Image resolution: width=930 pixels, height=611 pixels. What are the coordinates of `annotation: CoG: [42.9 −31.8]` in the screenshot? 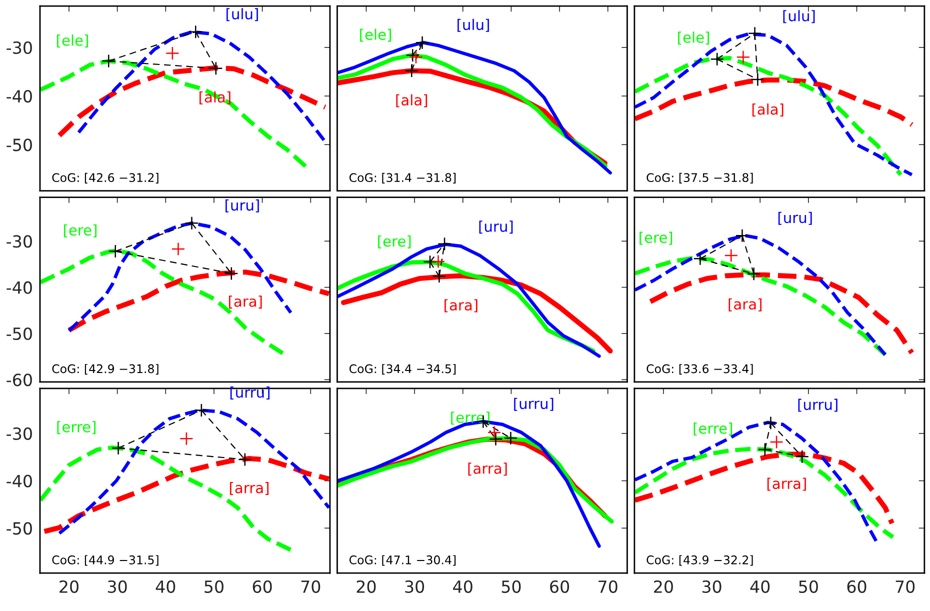 It's located at (105, 369).